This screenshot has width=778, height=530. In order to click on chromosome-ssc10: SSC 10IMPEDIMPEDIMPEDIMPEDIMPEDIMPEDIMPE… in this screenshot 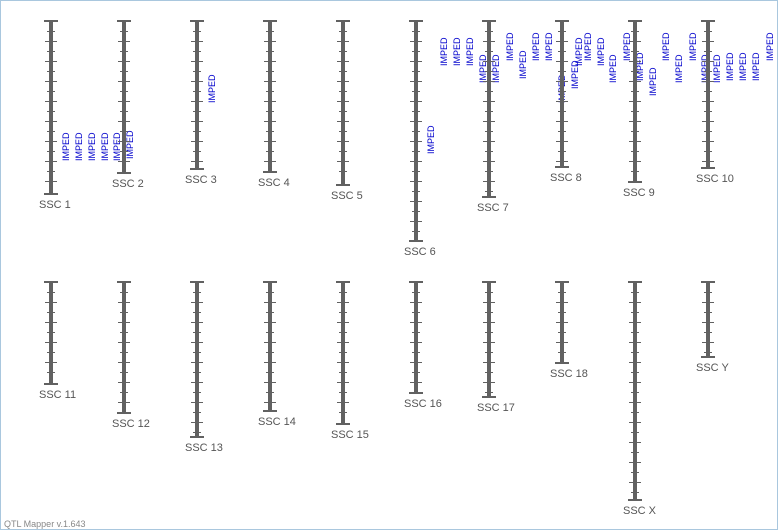, I will do `click(736, 102)`.